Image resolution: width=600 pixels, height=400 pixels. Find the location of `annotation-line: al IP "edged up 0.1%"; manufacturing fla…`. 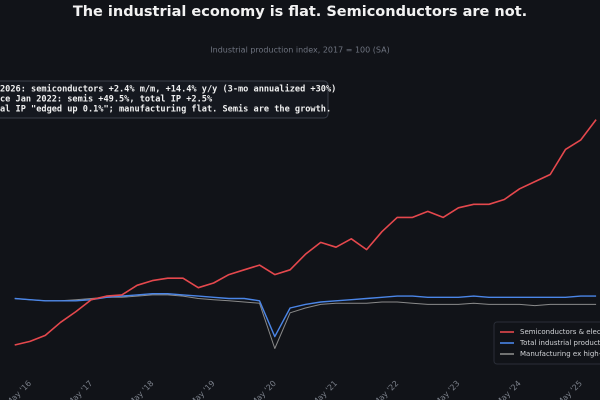

annotation-line: al IP "edged up 0.1%"; manufacturing fla… is located at coordinates (165, 109).